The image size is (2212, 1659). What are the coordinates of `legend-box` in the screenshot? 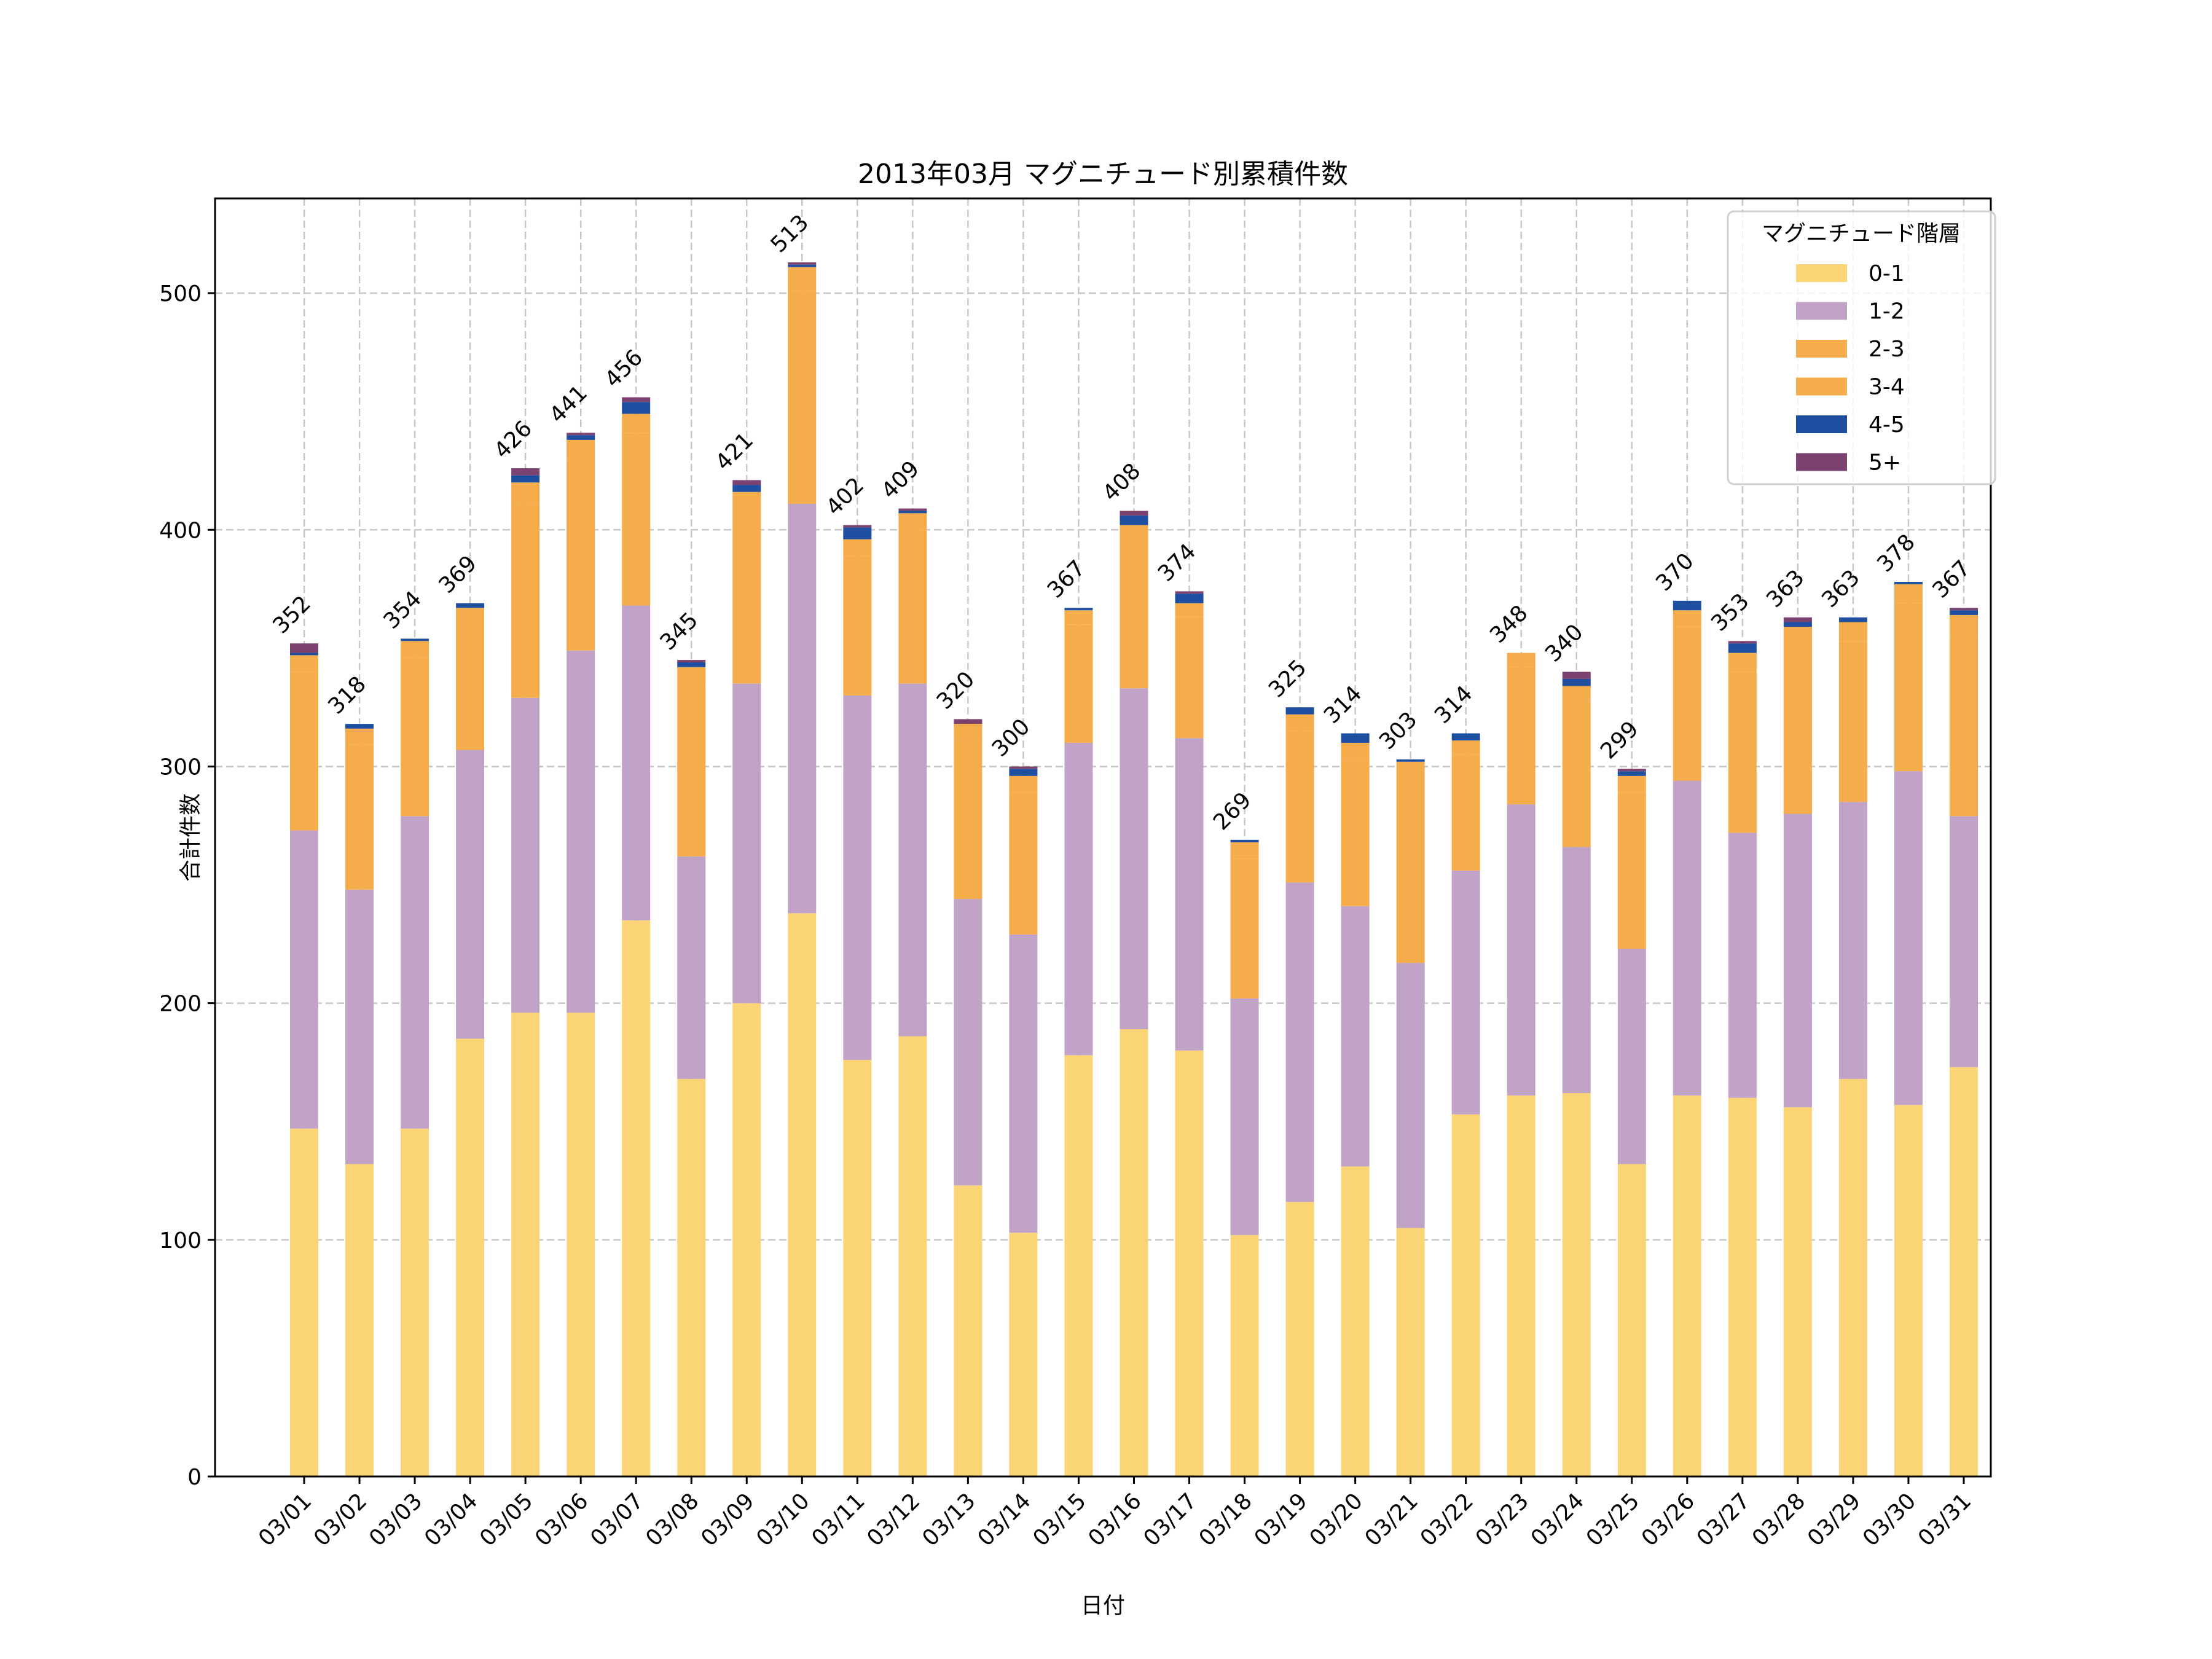 It's located at (1861, 347).